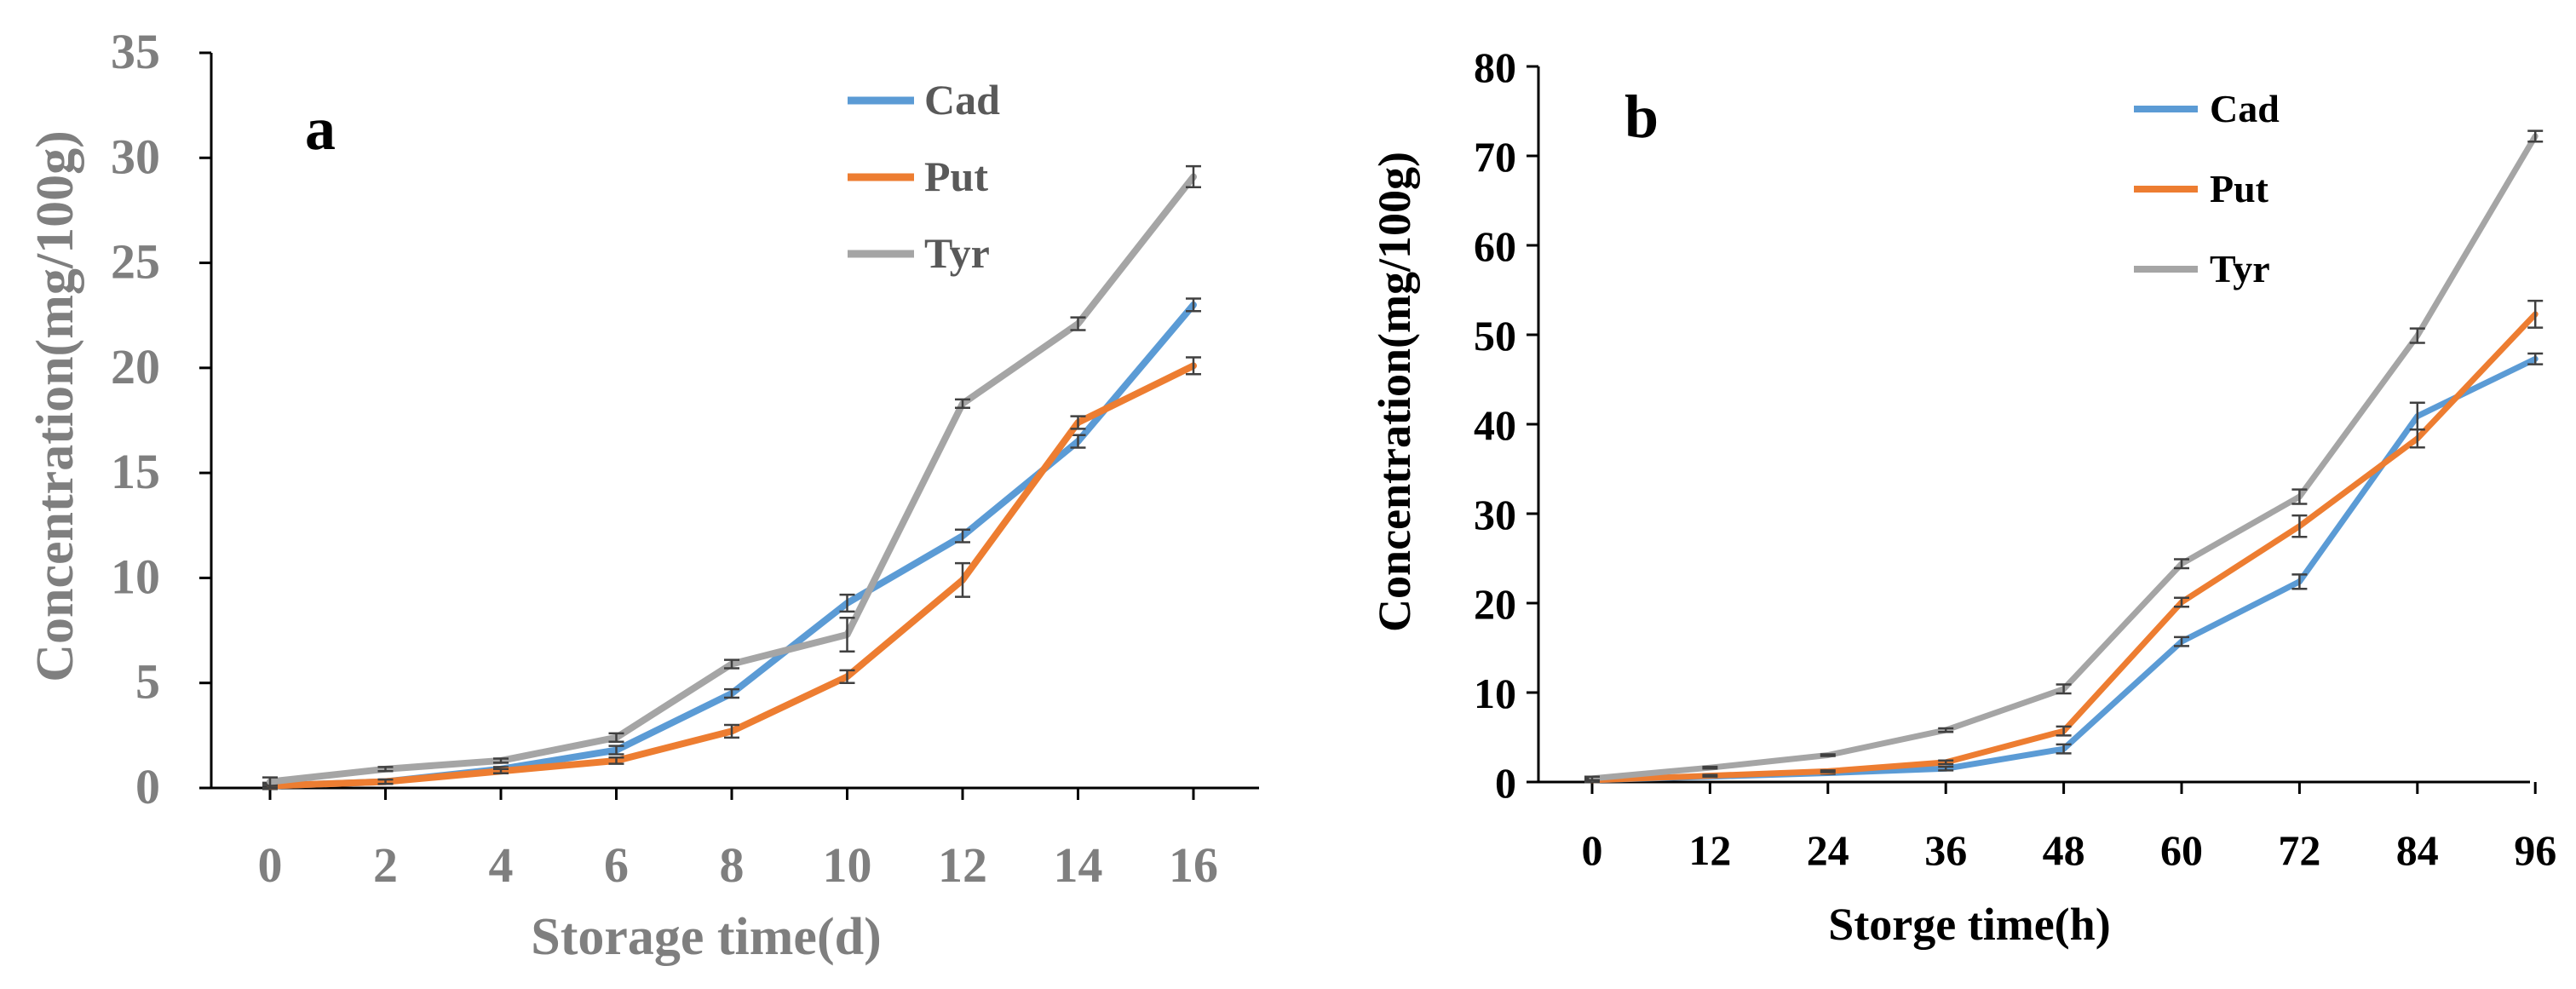 The image size is (2576, 989). What do you see at coordinates (1642, 117) in the screenshot?
I see `chart-b-panel-label: b` at bounding box center [1642, 117].